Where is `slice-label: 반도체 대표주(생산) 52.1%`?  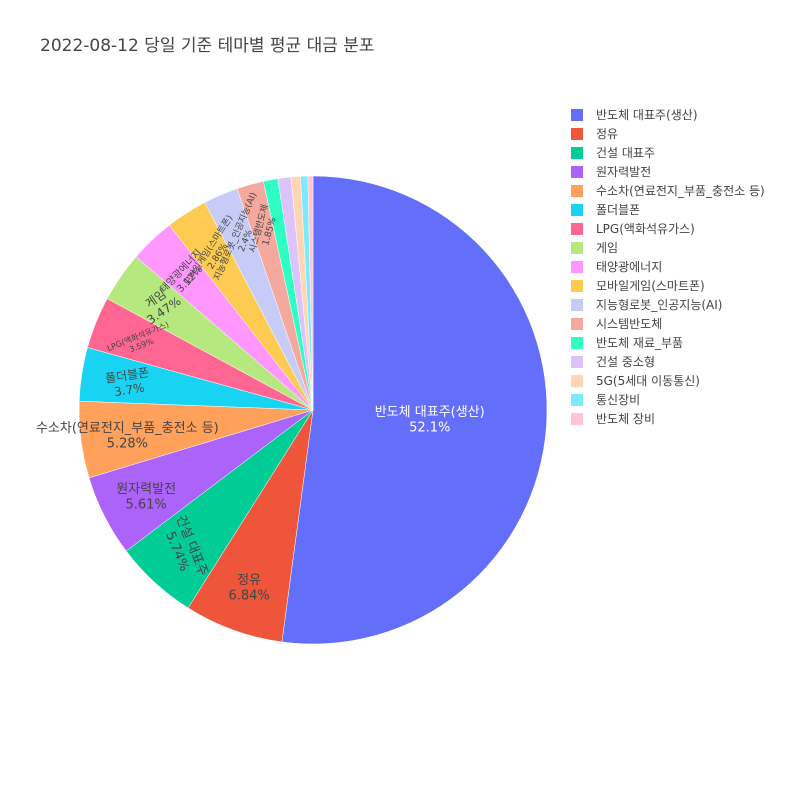
slice-label: 반도체 대표주(생산) 52.1% is located at coordinates (430, 420).